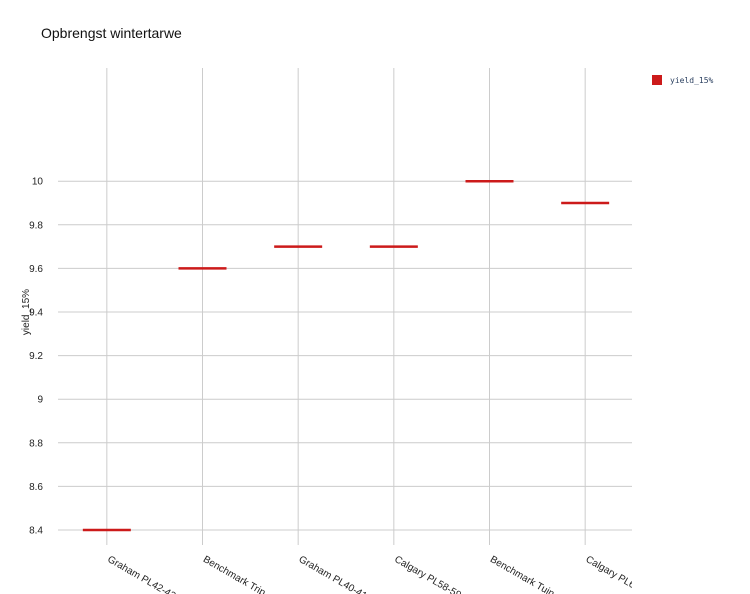  What do you see at coordinates (522, 574) in the screenshot?
I see `x-tick-label: Benchmark Tuin` at bounding box center [522, 574].